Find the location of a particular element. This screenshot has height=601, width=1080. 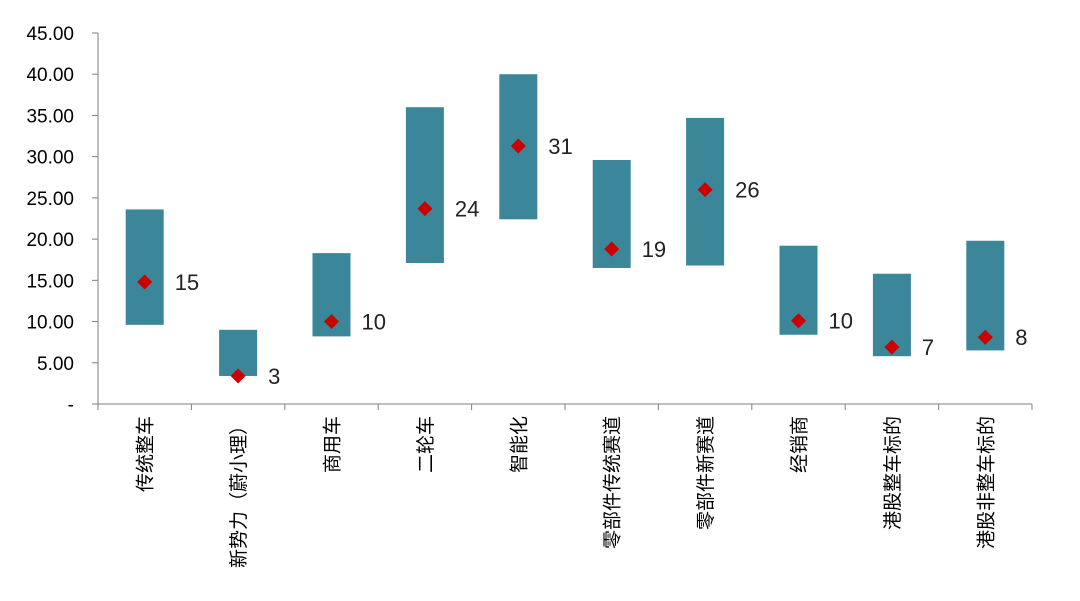

data-label: 3 is located at coordinates (274, 376).